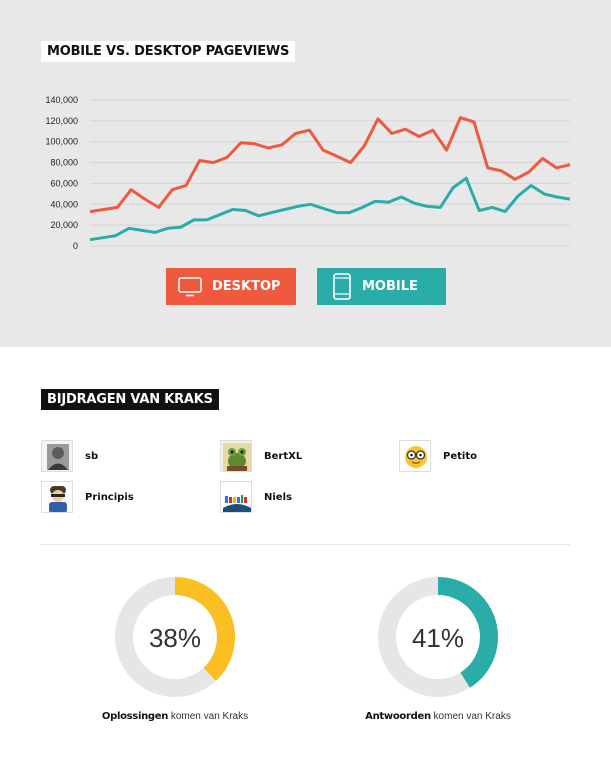  What do you see at coordinates (256, 497) in the screenshot?
I see `contributor-niels: Niels` at bounding box center [256, 497].